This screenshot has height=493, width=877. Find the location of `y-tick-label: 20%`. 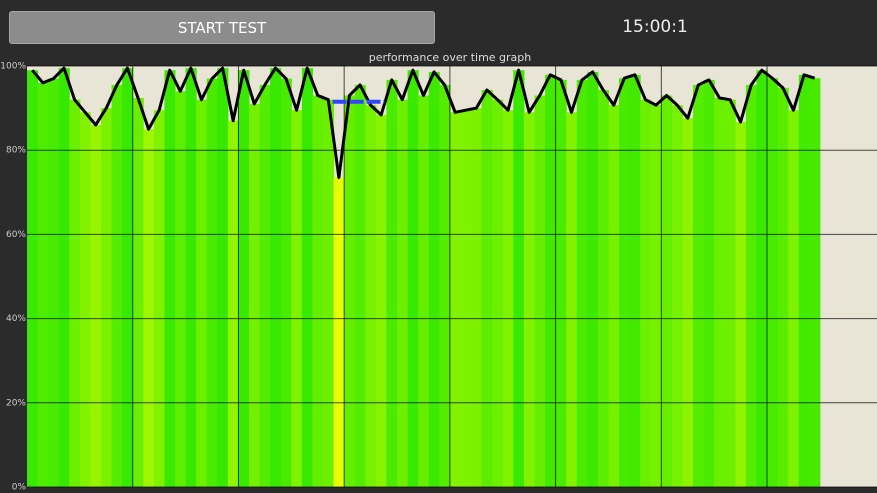

y-tick-label: 20% is located at coordinates (16, 403).